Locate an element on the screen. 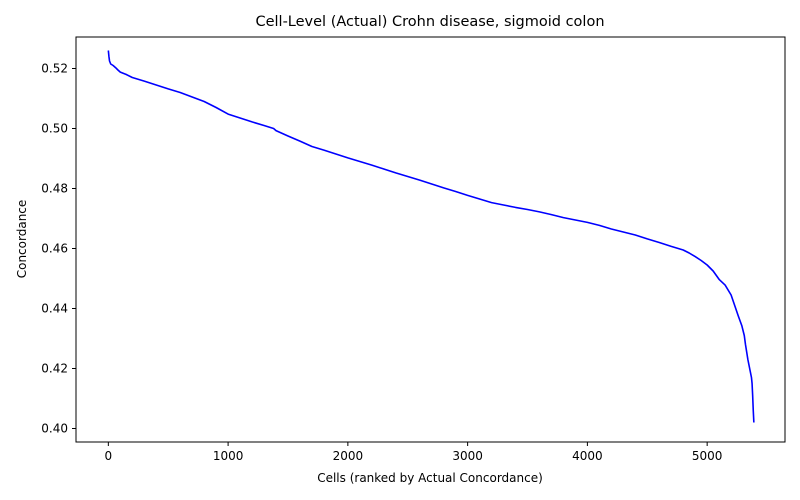 Image resolution: width=800 pixels, height=500 pixels. y-tick-label: 0.40 is located at coordinates (54, 429).